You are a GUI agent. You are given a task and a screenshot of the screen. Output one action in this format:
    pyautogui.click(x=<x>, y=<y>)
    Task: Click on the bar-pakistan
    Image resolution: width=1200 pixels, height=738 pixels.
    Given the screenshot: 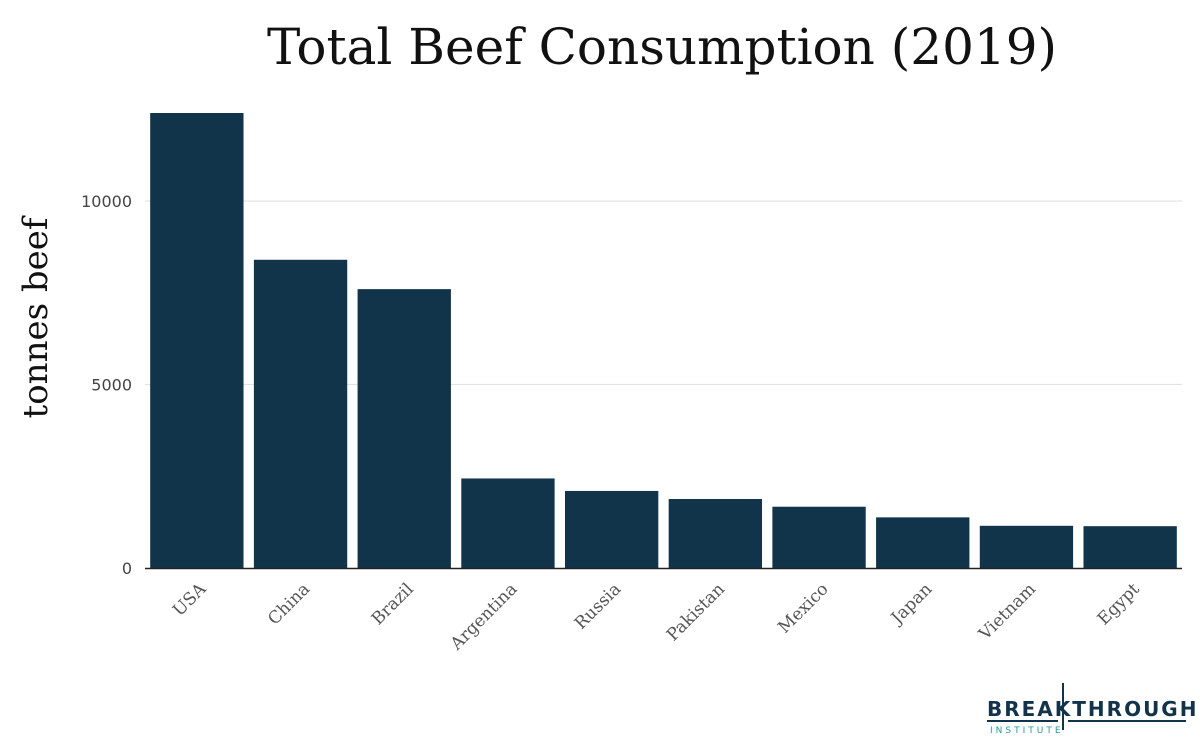 What is the action you would take?
    pyautogui.click(x=715, y=533)
    